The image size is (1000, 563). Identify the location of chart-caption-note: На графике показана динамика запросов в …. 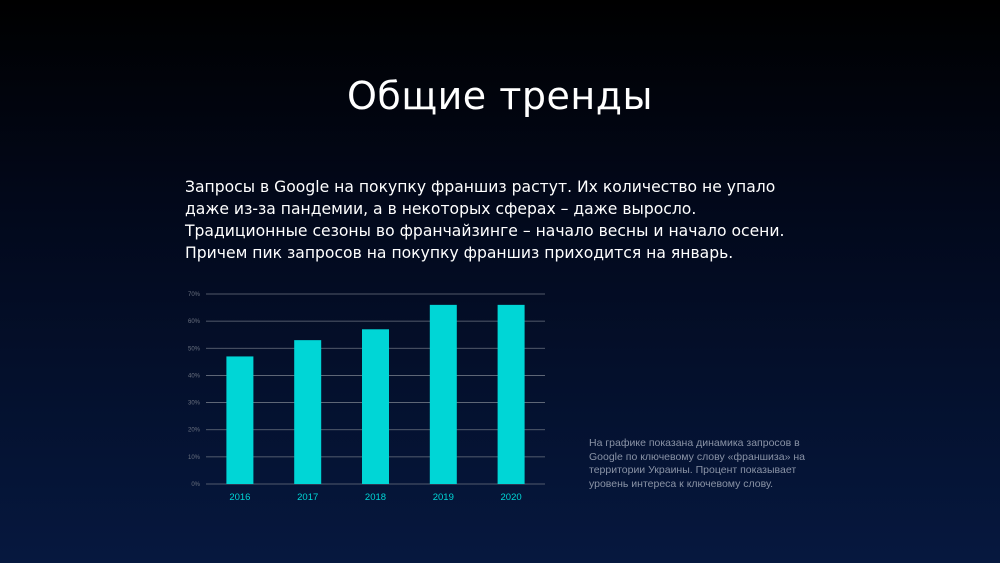
(697, 463).